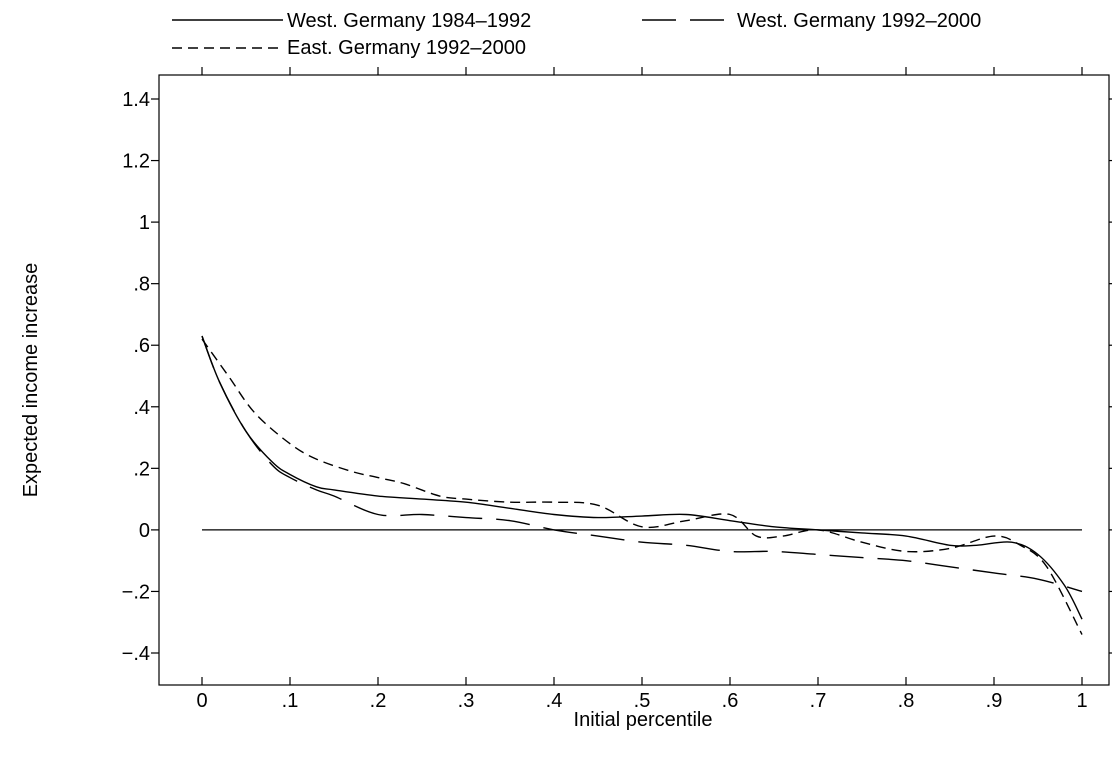 This screenshot has height=758, width=1112. Describe the element at coordinates (378, 701) in the screenshot. I see `x-tick-label: .2` at that location.